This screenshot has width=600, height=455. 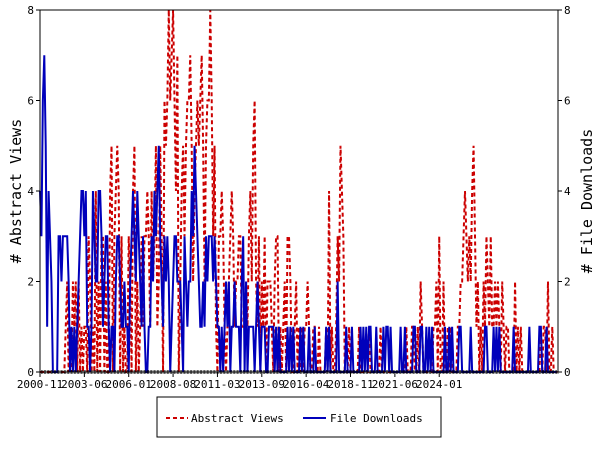 I want to click on y-tick-label-left: 2, so click(x=30, y=282).